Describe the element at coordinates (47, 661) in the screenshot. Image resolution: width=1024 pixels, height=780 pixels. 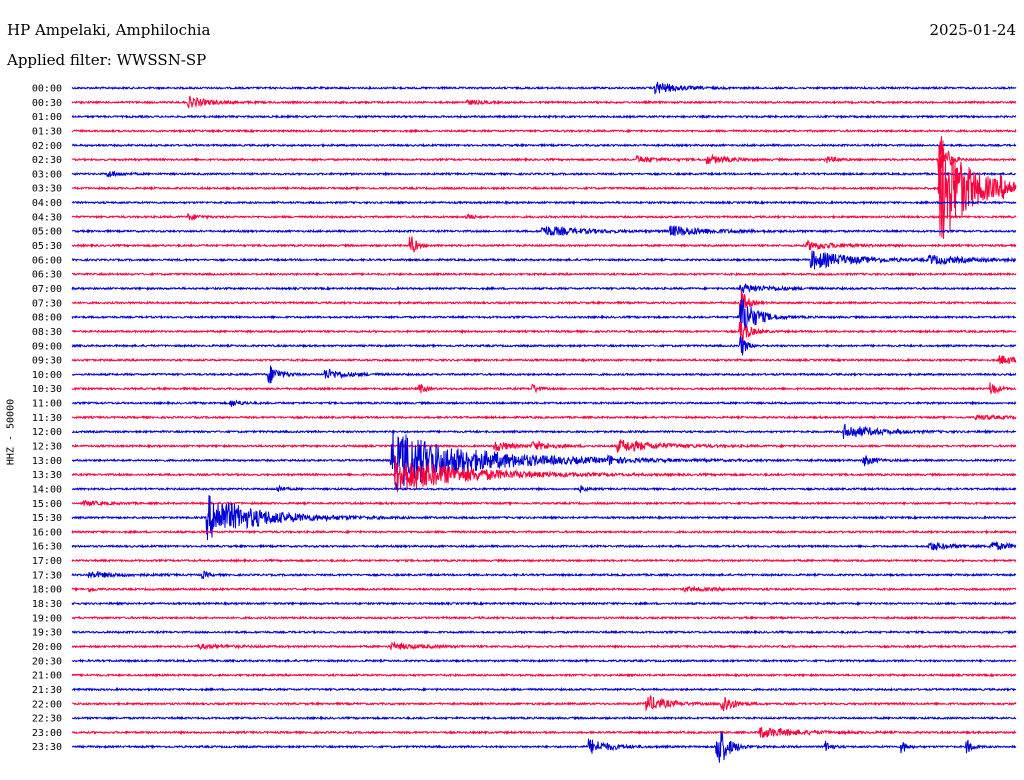
I see `time-tick-label: 20:30` at that location.